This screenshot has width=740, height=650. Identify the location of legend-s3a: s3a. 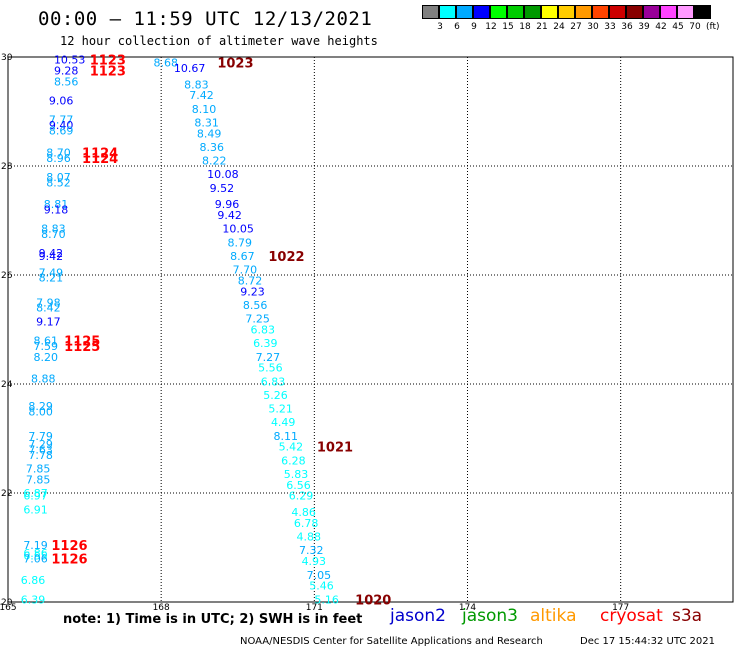
(687, 616).